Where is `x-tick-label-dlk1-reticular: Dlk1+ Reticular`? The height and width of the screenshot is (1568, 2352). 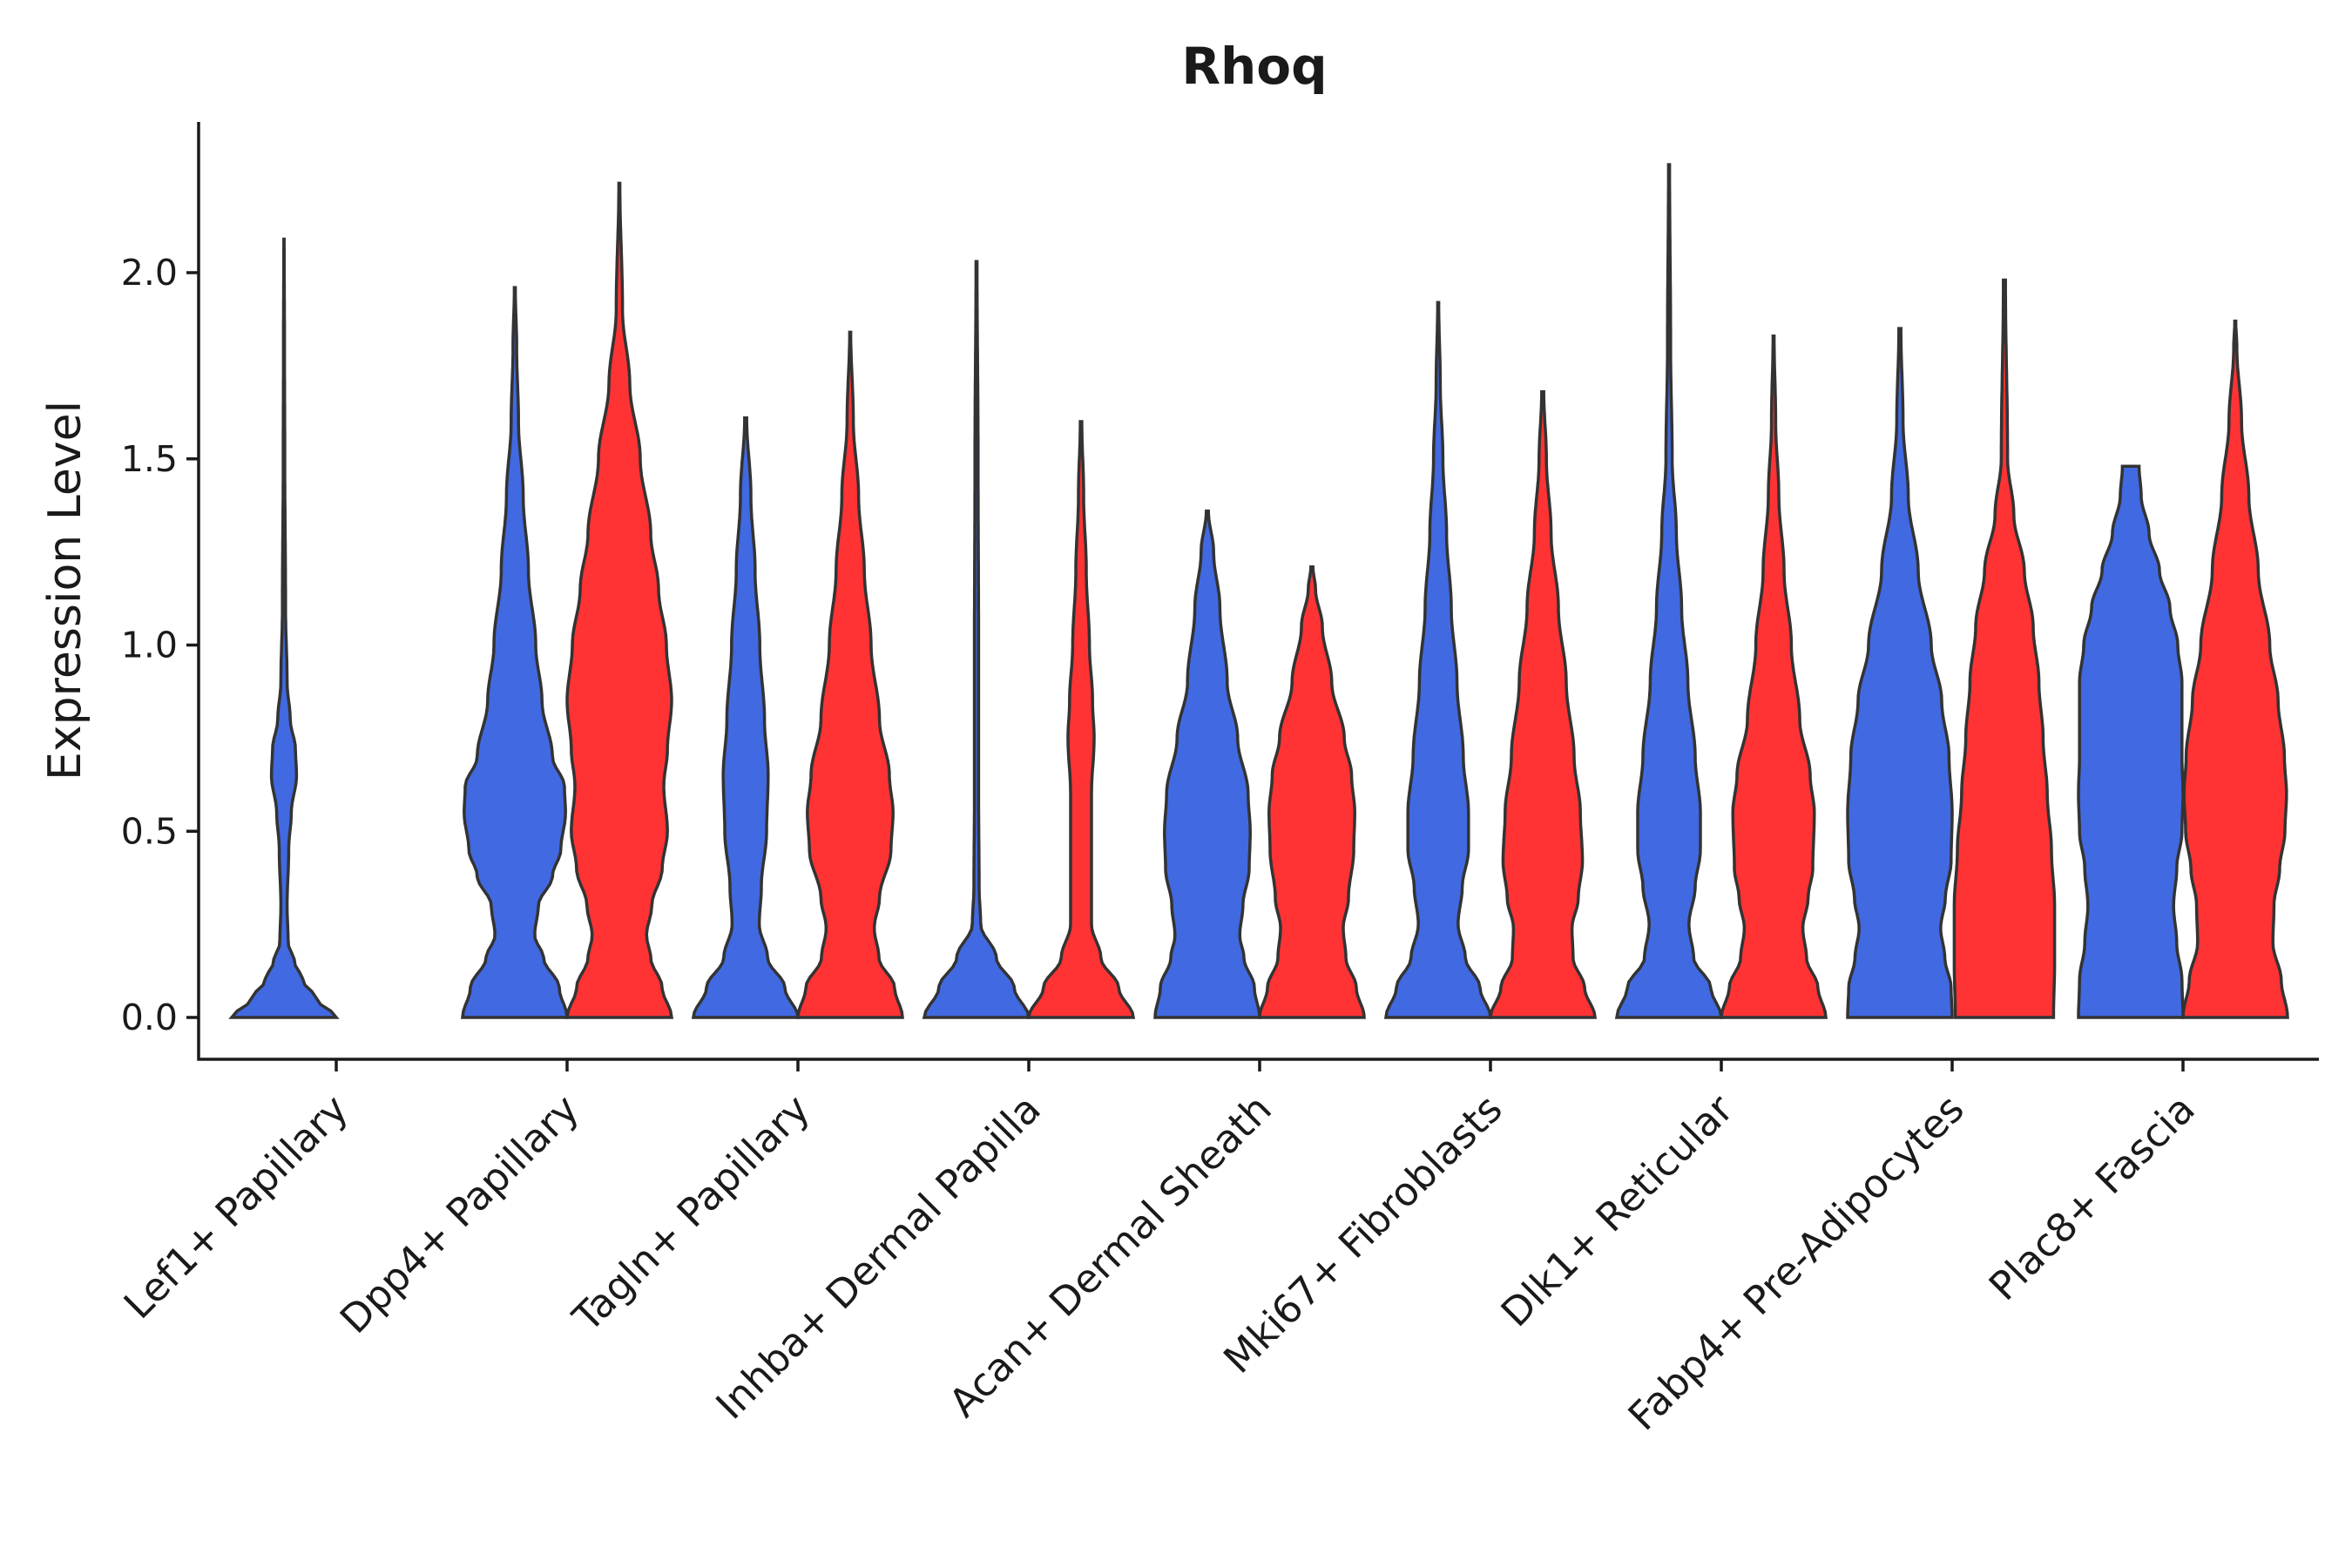
x-tick-label-dlk1-reticular: Dlk1+ Reticular is located at coordinates (1617, 1210).